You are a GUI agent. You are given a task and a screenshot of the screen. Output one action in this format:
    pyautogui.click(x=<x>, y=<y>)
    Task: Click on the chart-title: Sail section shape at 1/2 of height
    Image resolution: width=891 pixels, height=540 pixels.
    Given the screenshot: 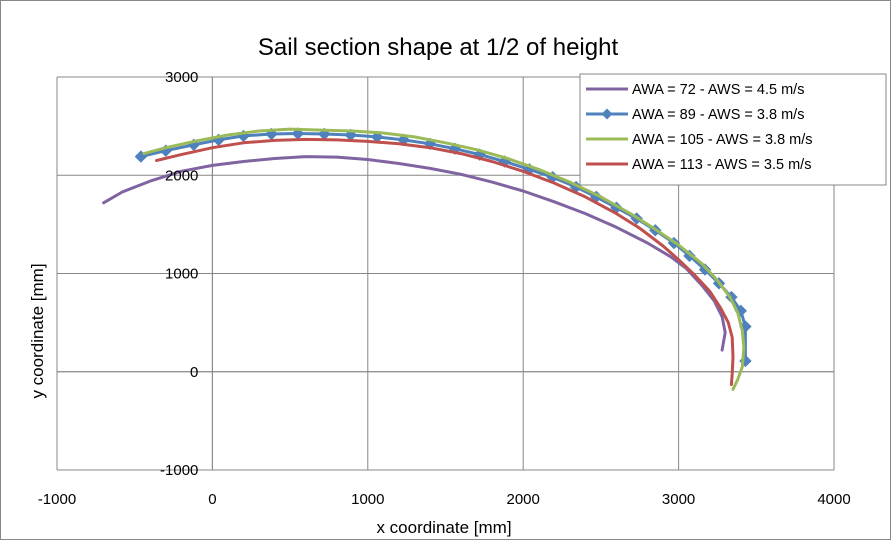 What is the action you would take?
    pyautogui.click(x=438, y=47)
    